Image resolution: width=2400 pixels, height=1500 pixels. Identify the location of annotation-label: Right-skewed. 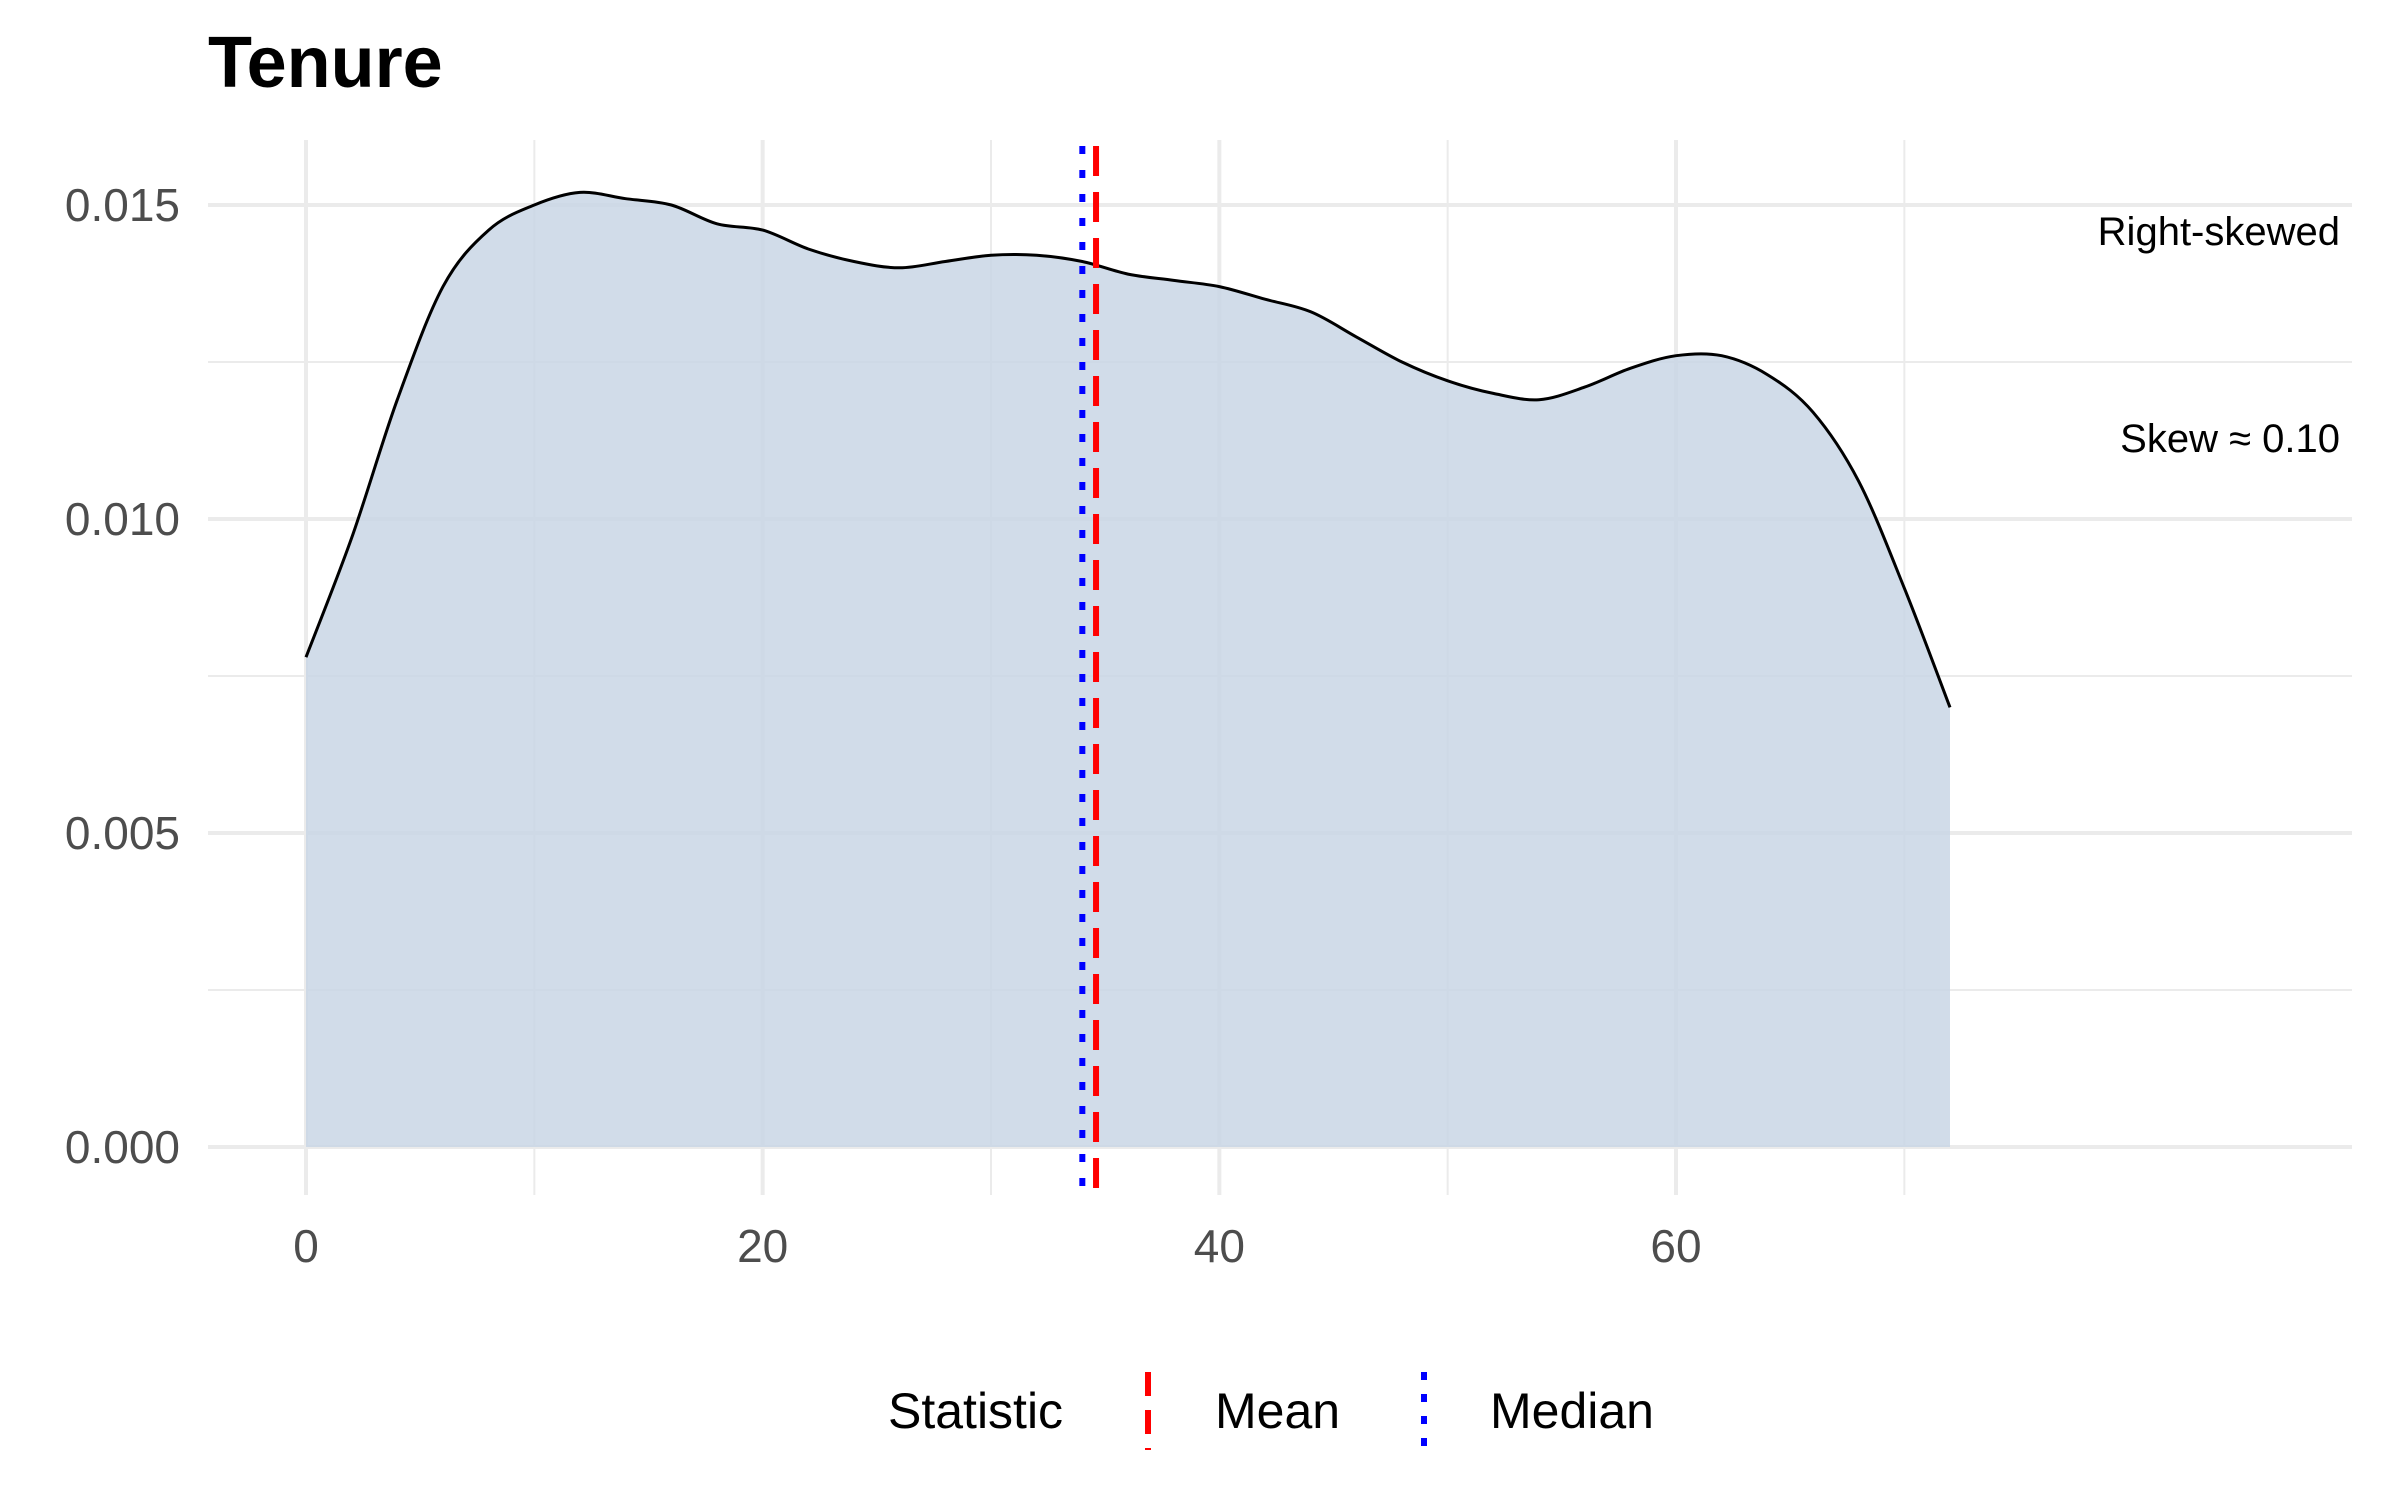
(2219, 232).